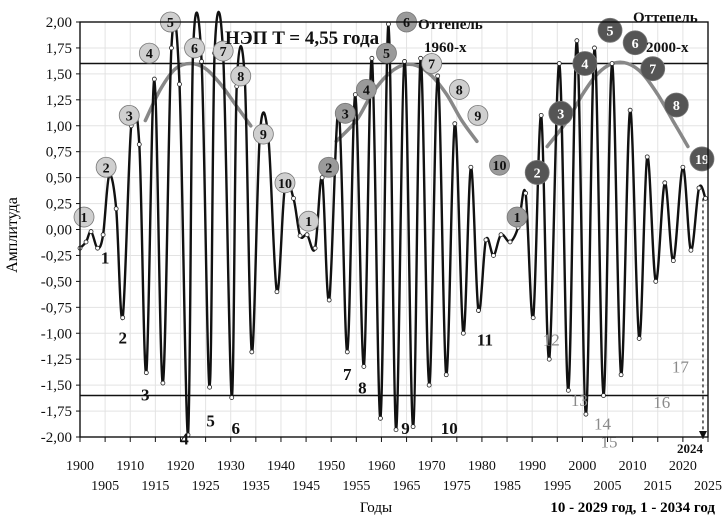 This screenshot has width=723, height=520. Describe the element at coordinates (105, 258) in the screenshot. I see `trough-label: 1` at that location.